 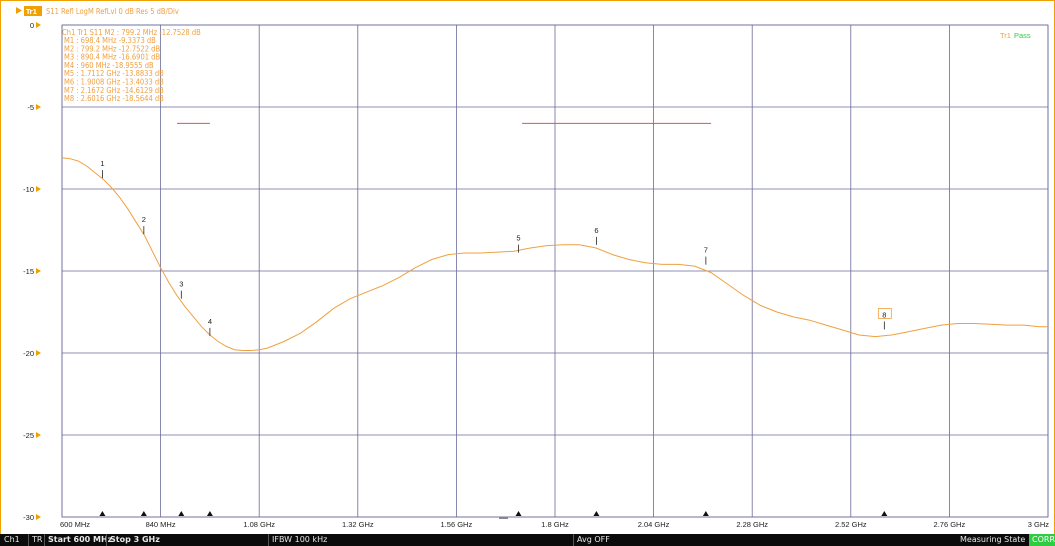 I want to click on trace-tag: Tr1, so click(x=31, y=12).